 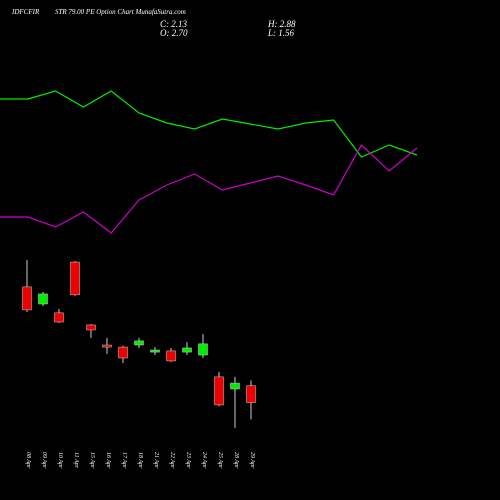 What do you see at coordinates (76, 460) in the screenshot?
I see `x-tick-label: 11 Apr` at bounding box center [76, 460].